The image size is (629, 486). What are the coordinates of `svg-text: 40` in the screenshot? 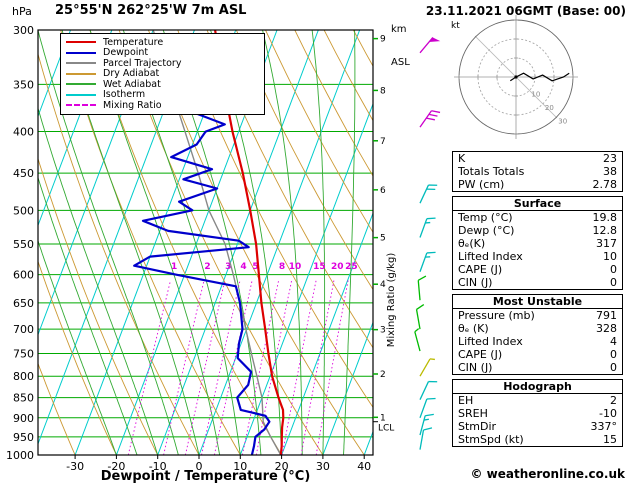 It's located at (364, 466).